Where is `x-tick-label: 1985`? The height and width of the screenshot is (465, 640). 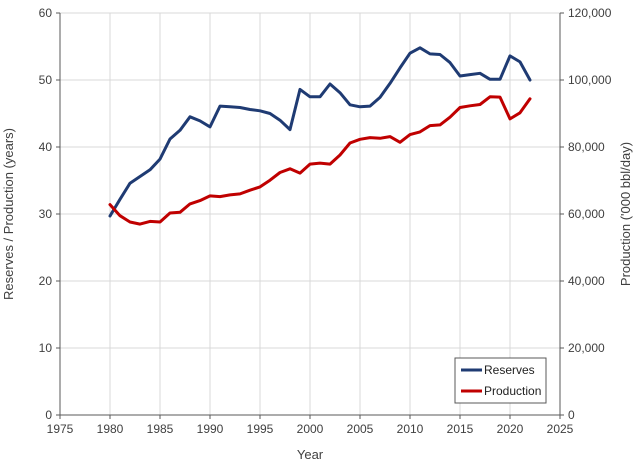 x-tick-label: 1985 is located at coordinates (160, 429).